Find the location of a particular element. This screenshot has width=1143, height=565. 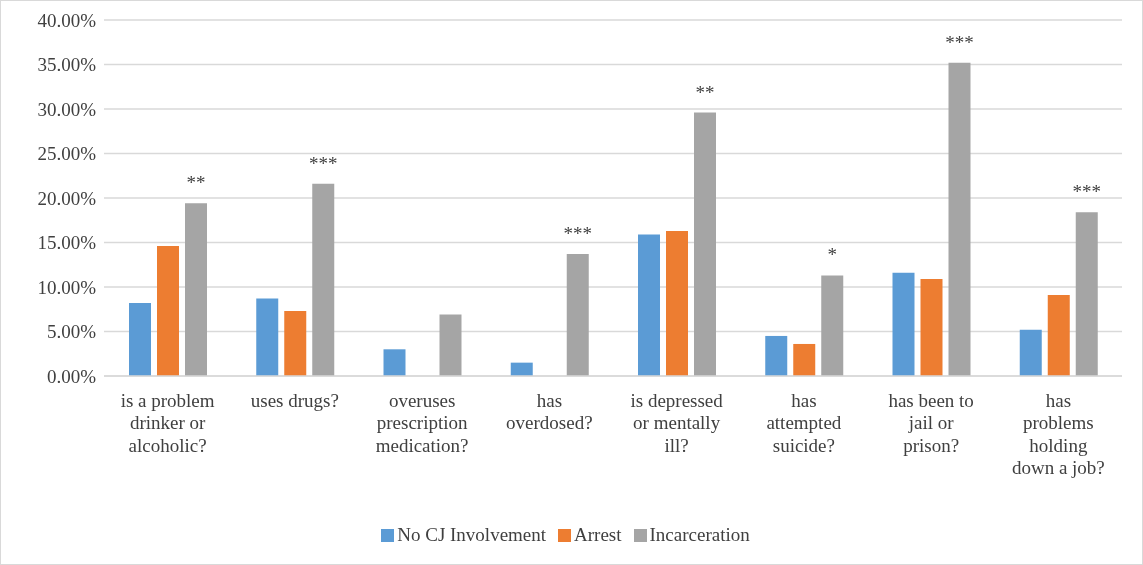

y-tick-label: 15.00% is located at coordinates (67, 243).